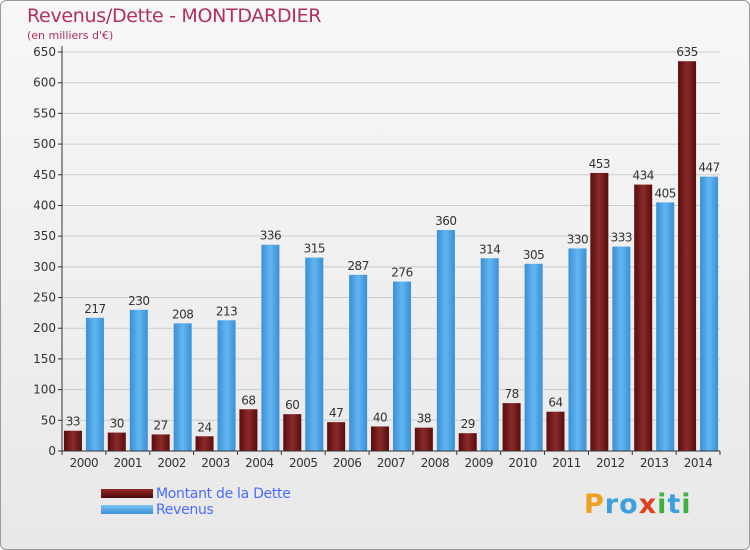 The height and width of the screenshot is (550, 750). What do you see at coordinates (577, 239) in the screenshot?
I see `data-label-revenus-2011: 330` at bounding box center [577, 239].